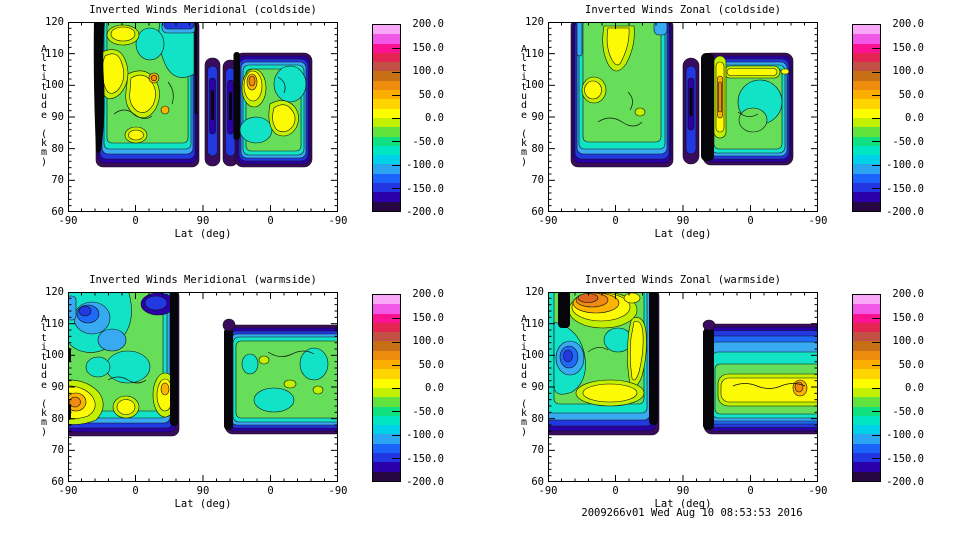  I want to click on colorbar-tick-label: 50.0, so click(431, 94).